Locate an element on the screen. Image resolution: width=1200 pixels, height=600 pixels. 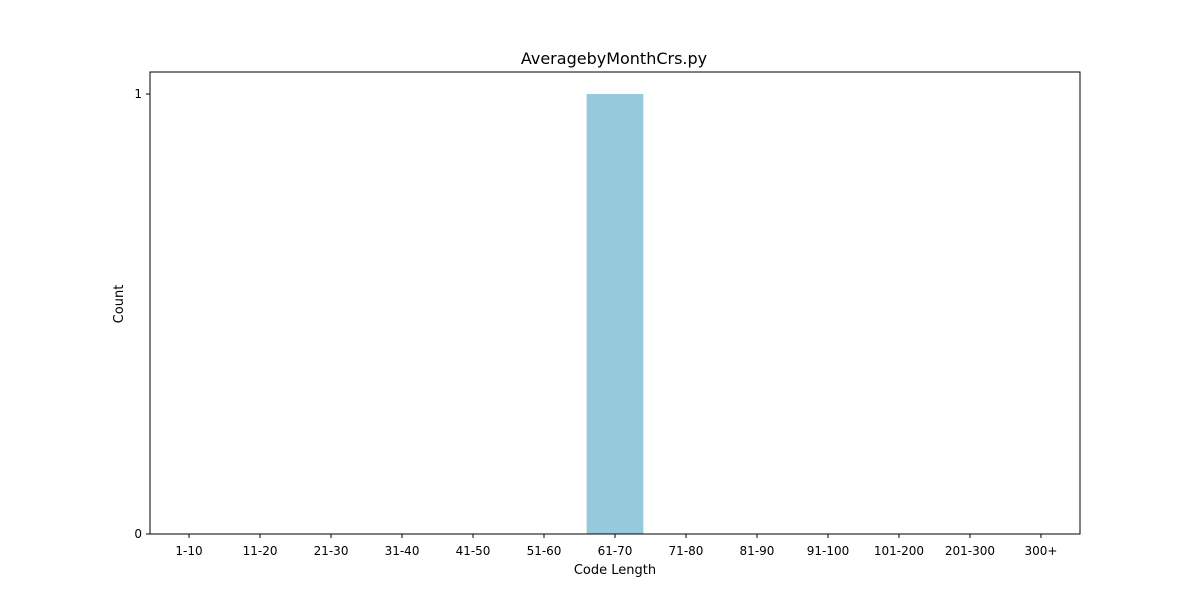
x-tick-label: 91-100 is located at coordinates (828, 551).